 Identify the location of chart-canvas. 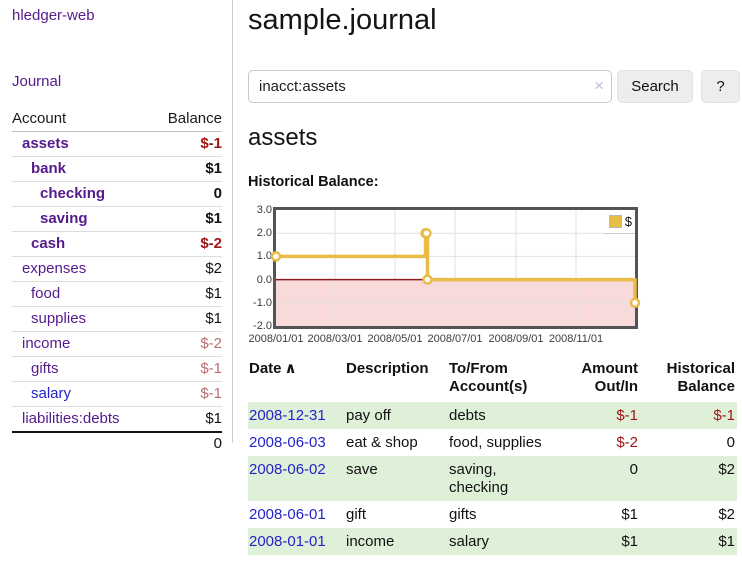
(455, 268).